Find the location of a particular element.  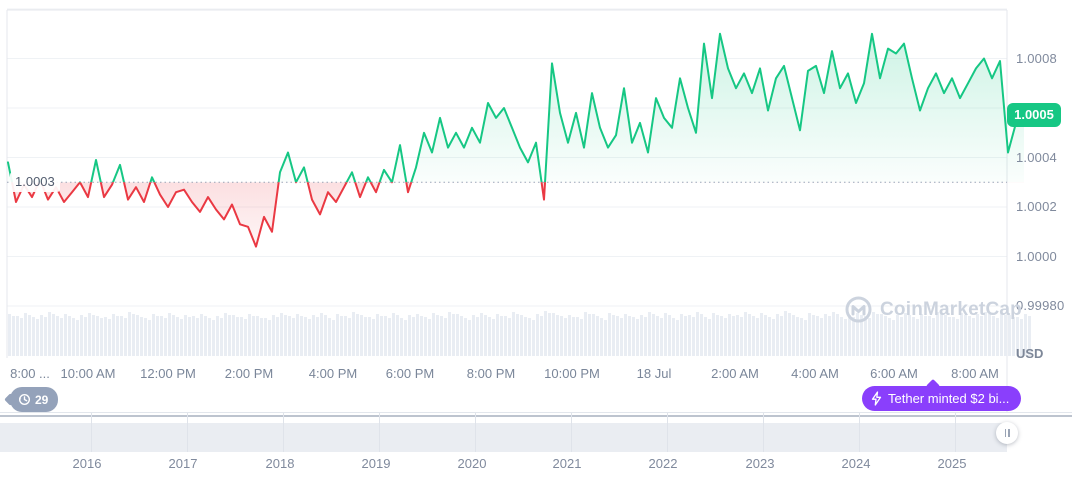

history-events-badge: 29 is located at coordinates (34, 399).